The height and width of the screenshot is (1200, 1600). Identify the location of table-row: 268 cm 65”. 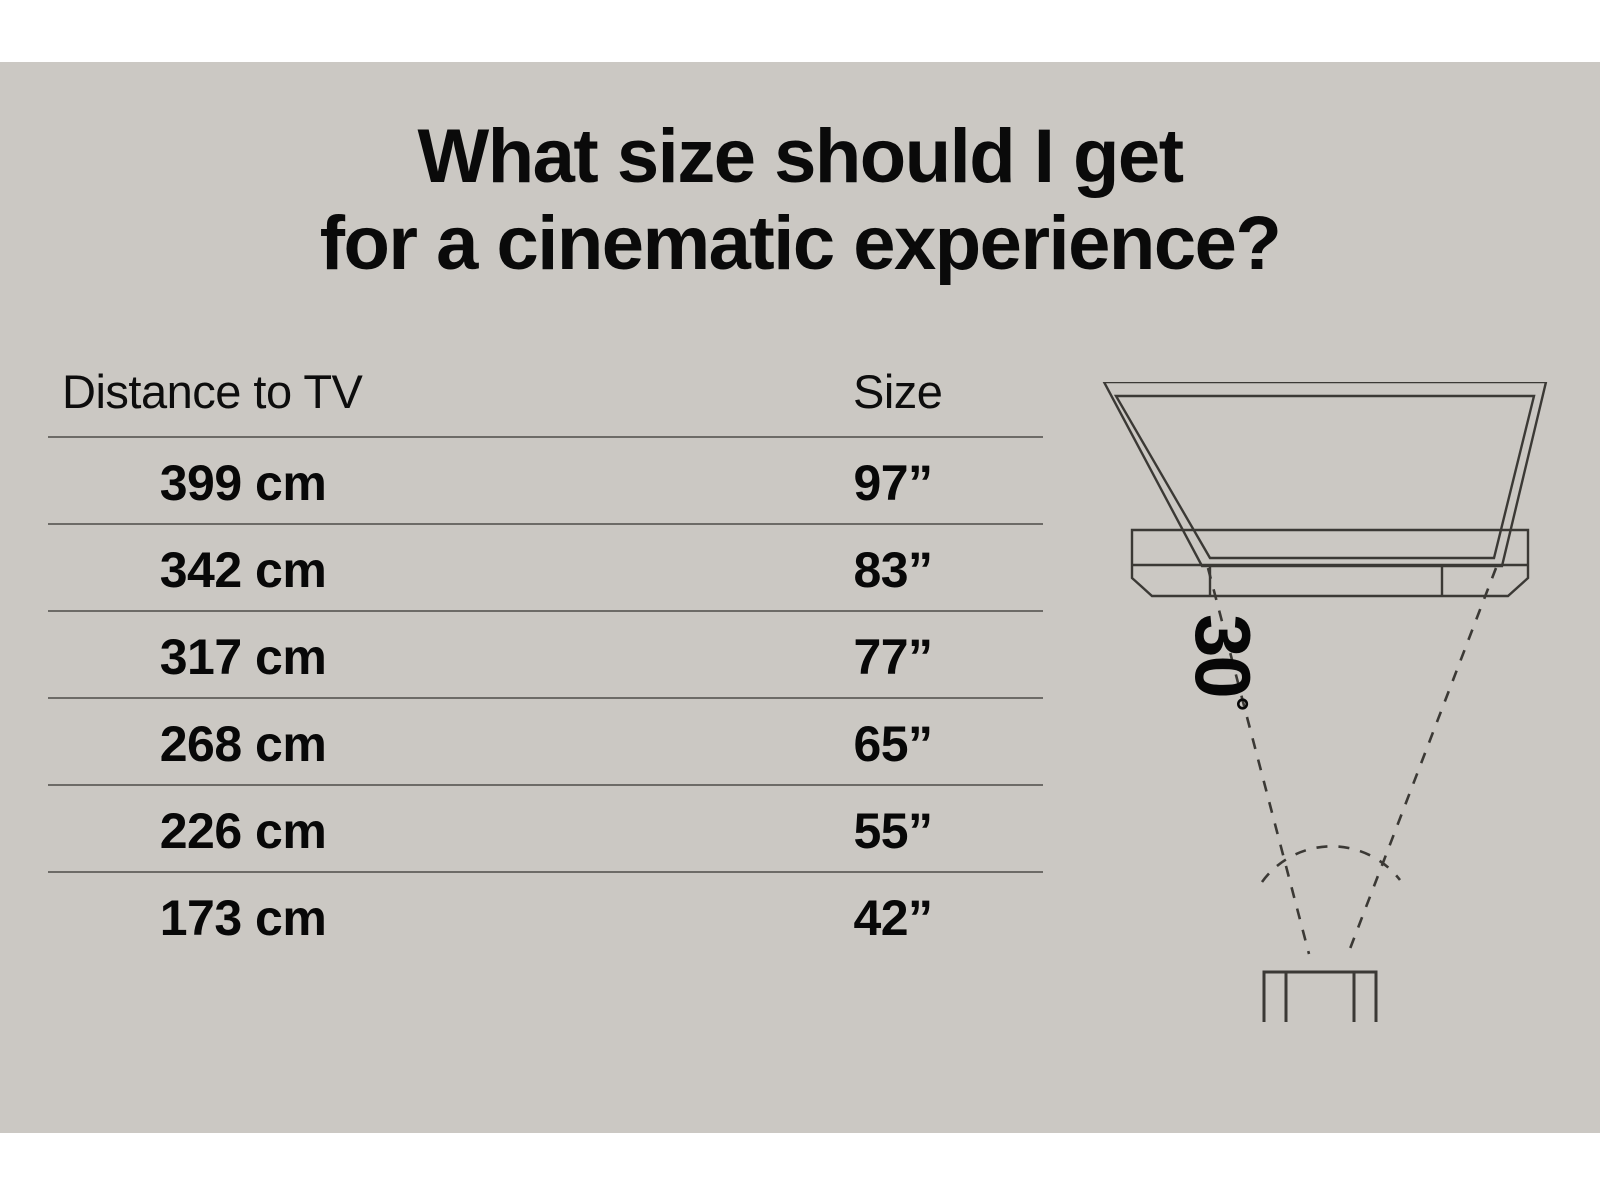
(545, 741).